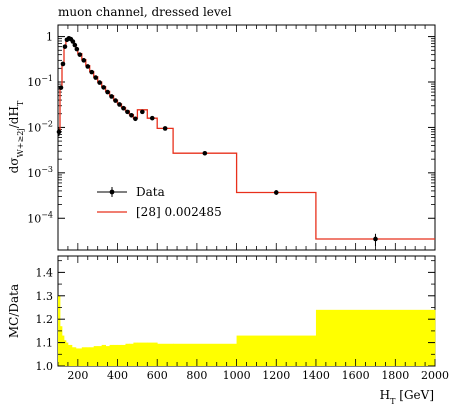  Describe the element at coordinates (276, 375) in the screenshot. I see `x-tick-label: 1200` at that location.